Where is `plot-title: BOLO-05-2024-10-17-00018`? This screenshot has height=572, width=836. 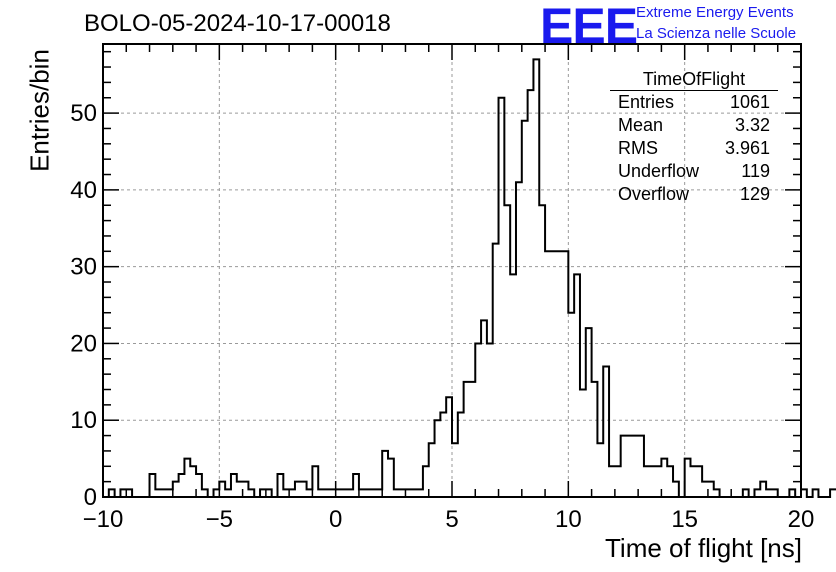
plot-title: BOLO-05-2024-10-17-00018 is located at coordinates (237, 23).